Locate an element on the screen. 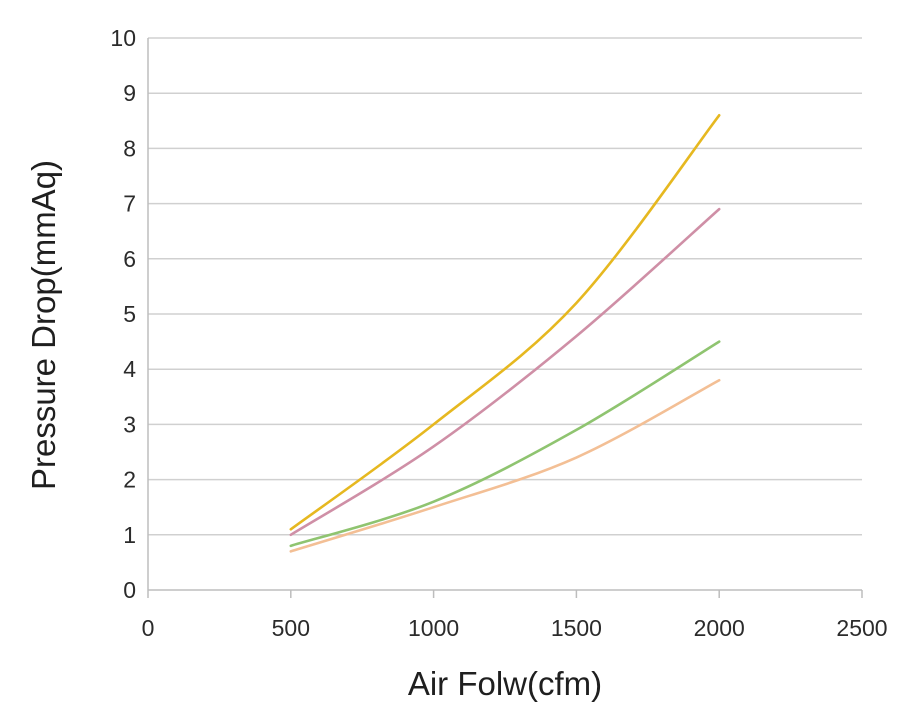  x-tick-label: 2500 is located at coordinates (861, 628).